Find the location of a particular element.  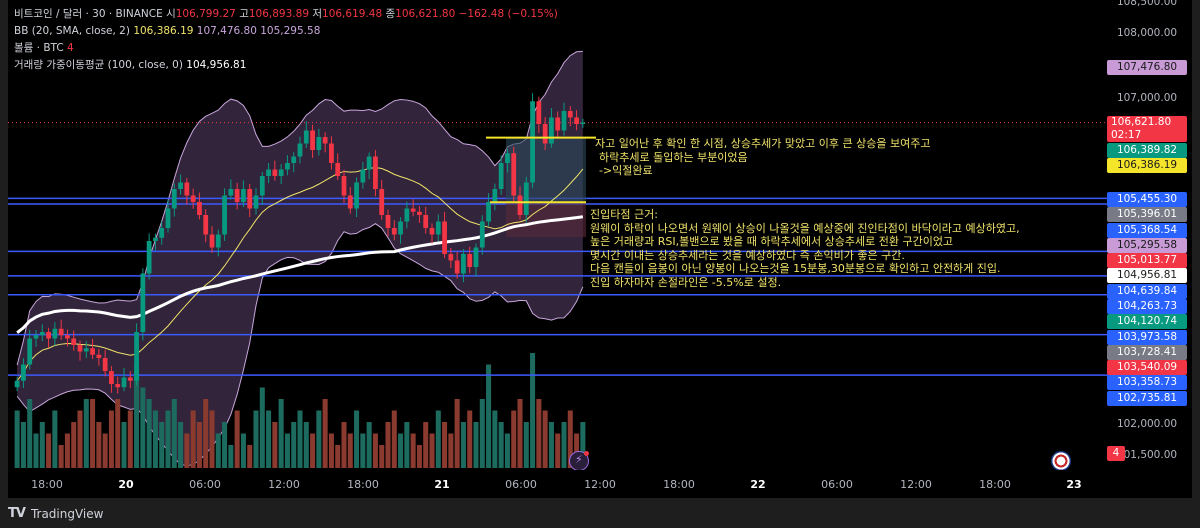

price-tick: 108,500.00 is located at coordinates (1147, 4).